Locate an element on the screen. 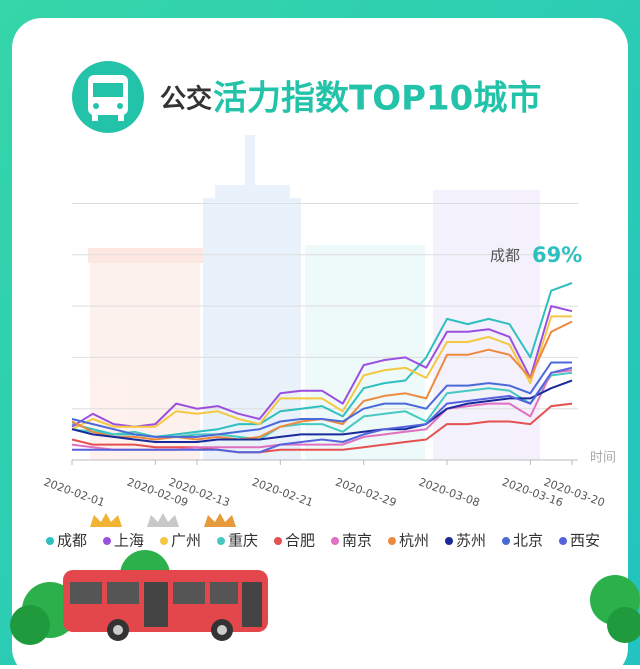 This screenshot has height=669, width=640. legend-label: 南京 is located at coordinates (357, 541).